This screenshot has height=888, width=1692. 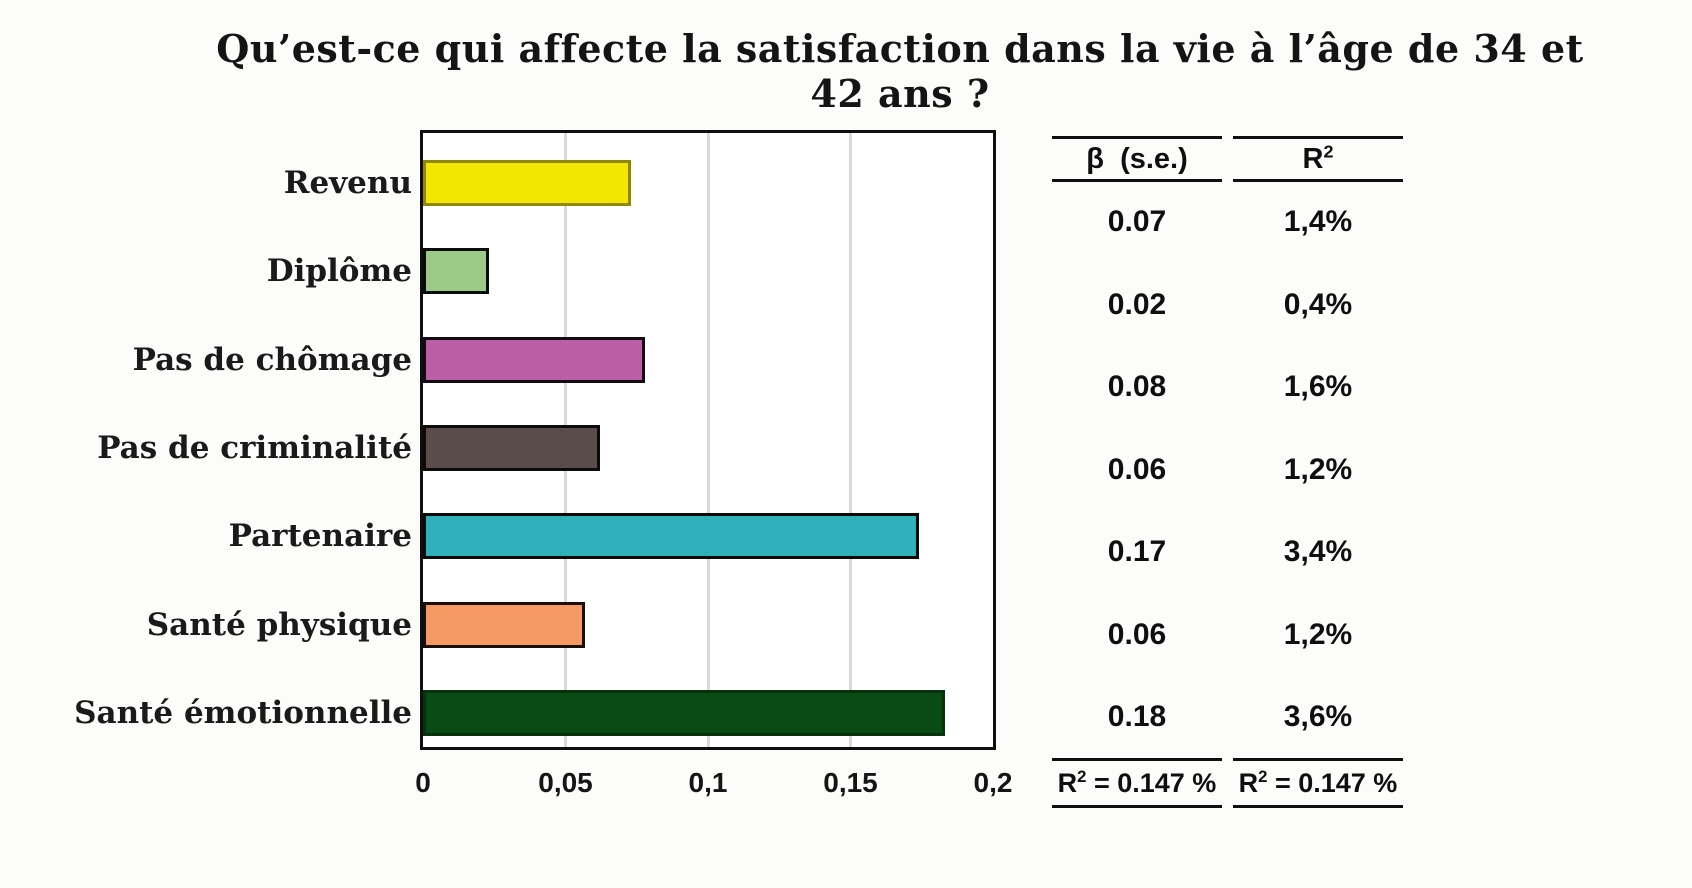 I want to click on beta-cell: 0.07, so click(x=1137, y=221).